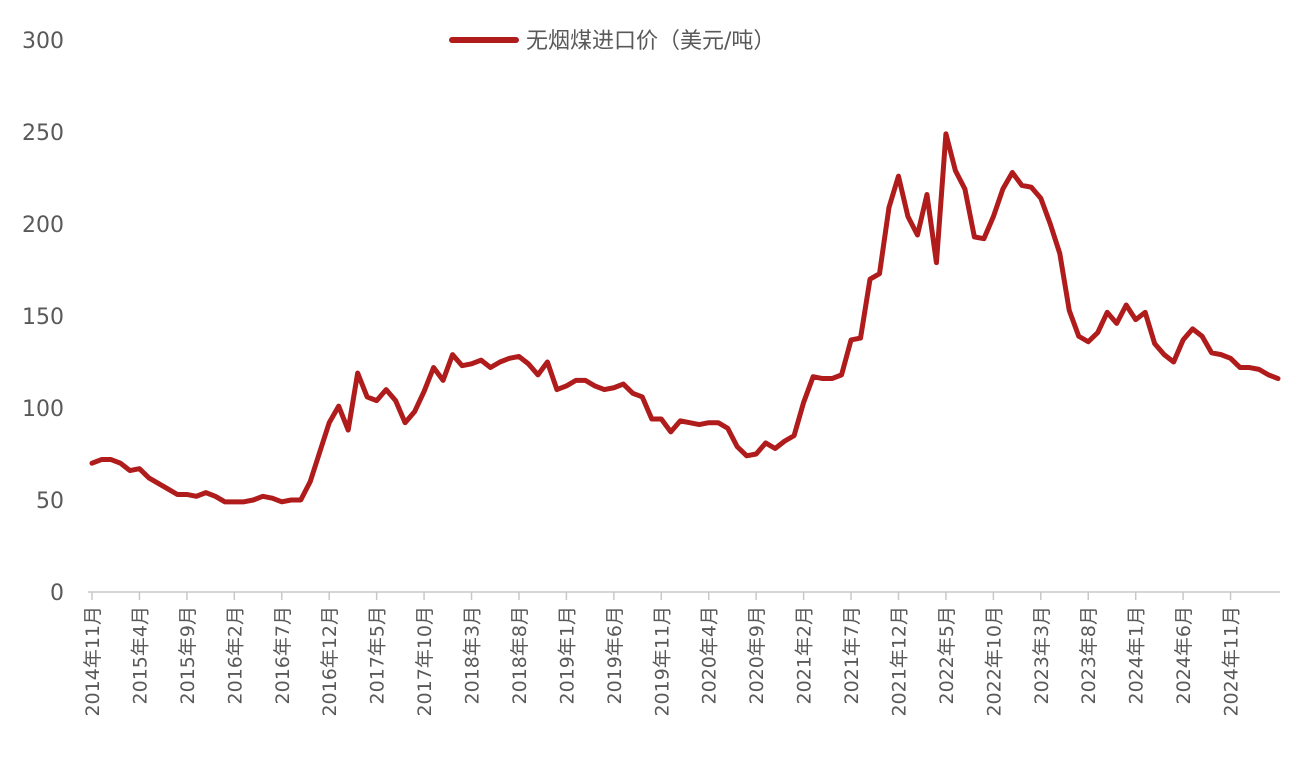  Describe the element at coordinates (852, 655) in the screenshot. I see `x-tick-label: 2021年7月` at that location.